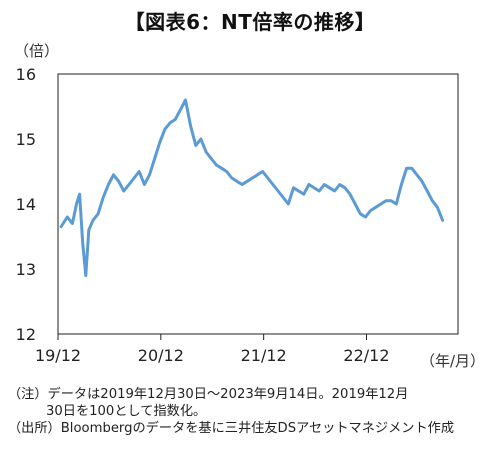 The width and height of the screenshot is (500, 453). I want to click on x-tick-label: 22/12, so click(366, 355).